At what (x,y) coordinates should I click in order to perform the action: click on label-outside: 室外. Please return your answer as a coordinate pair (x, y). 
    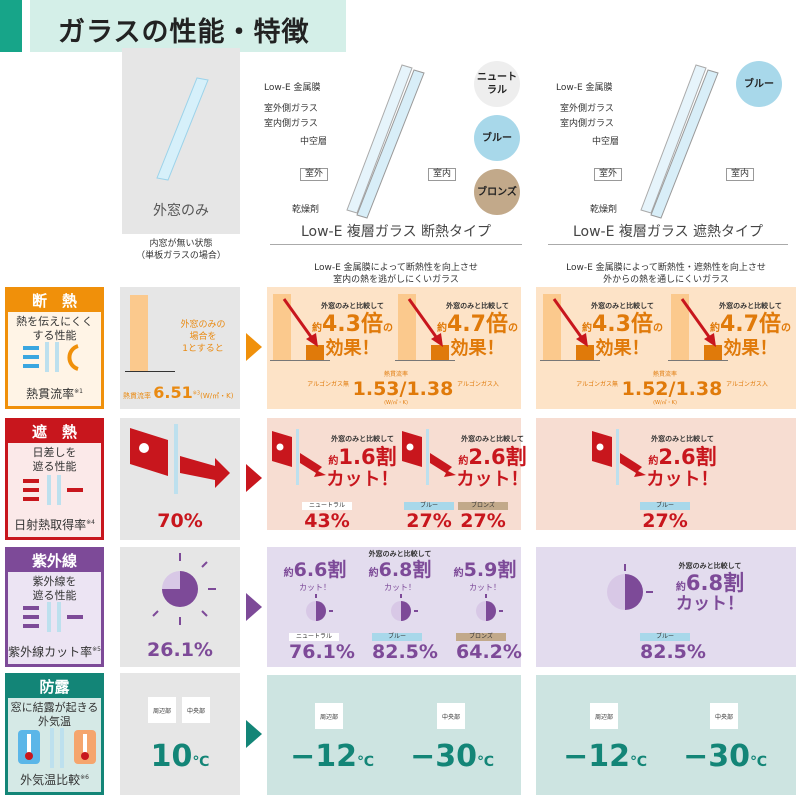
    Looking at the image, I should click on (314, 174).